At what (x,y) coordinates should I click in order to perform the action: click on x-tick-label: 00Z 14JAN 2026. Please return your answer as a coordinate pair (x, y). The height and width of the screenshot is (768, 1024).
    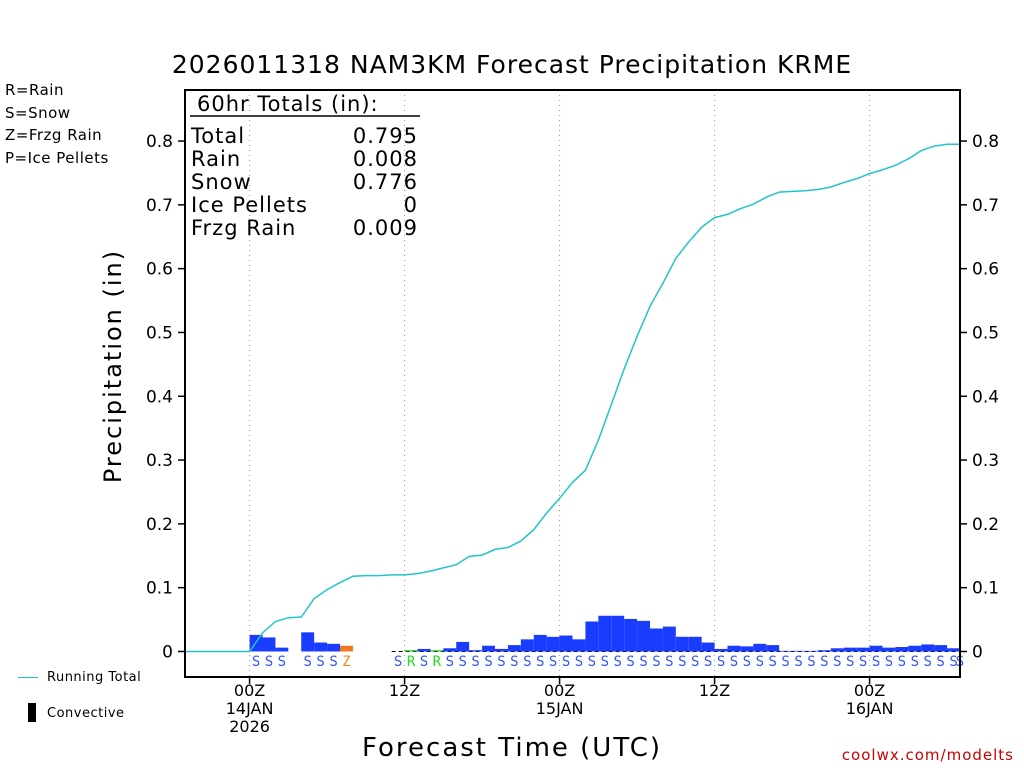
    Looking at the image, I should click on (250, 708).